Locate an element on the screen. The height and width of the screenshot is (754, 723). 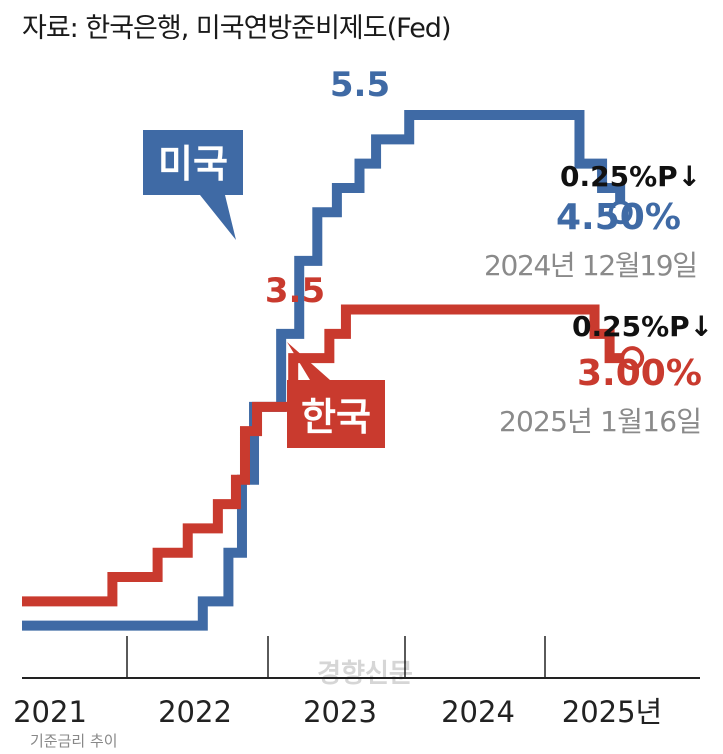
us-series-label: 미국 is located at coordinates (193, 164).